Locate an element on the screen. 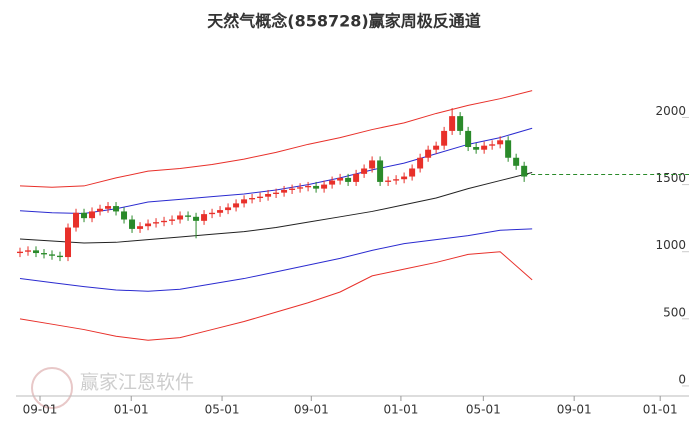 This screenshot has width=689, height=431. y-tick-label: 500 is located at coordinates (674, 312).